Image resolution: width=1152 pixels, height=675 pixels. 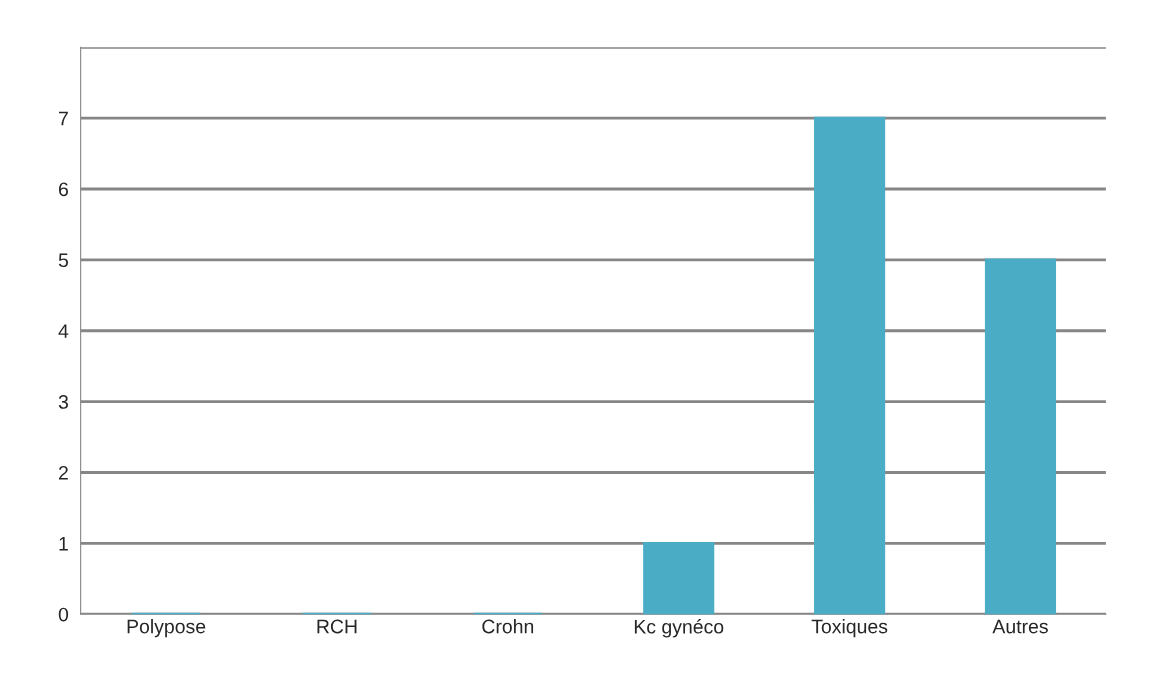 I want to click on y-tick-label: 6, so click(x=63, y=189).